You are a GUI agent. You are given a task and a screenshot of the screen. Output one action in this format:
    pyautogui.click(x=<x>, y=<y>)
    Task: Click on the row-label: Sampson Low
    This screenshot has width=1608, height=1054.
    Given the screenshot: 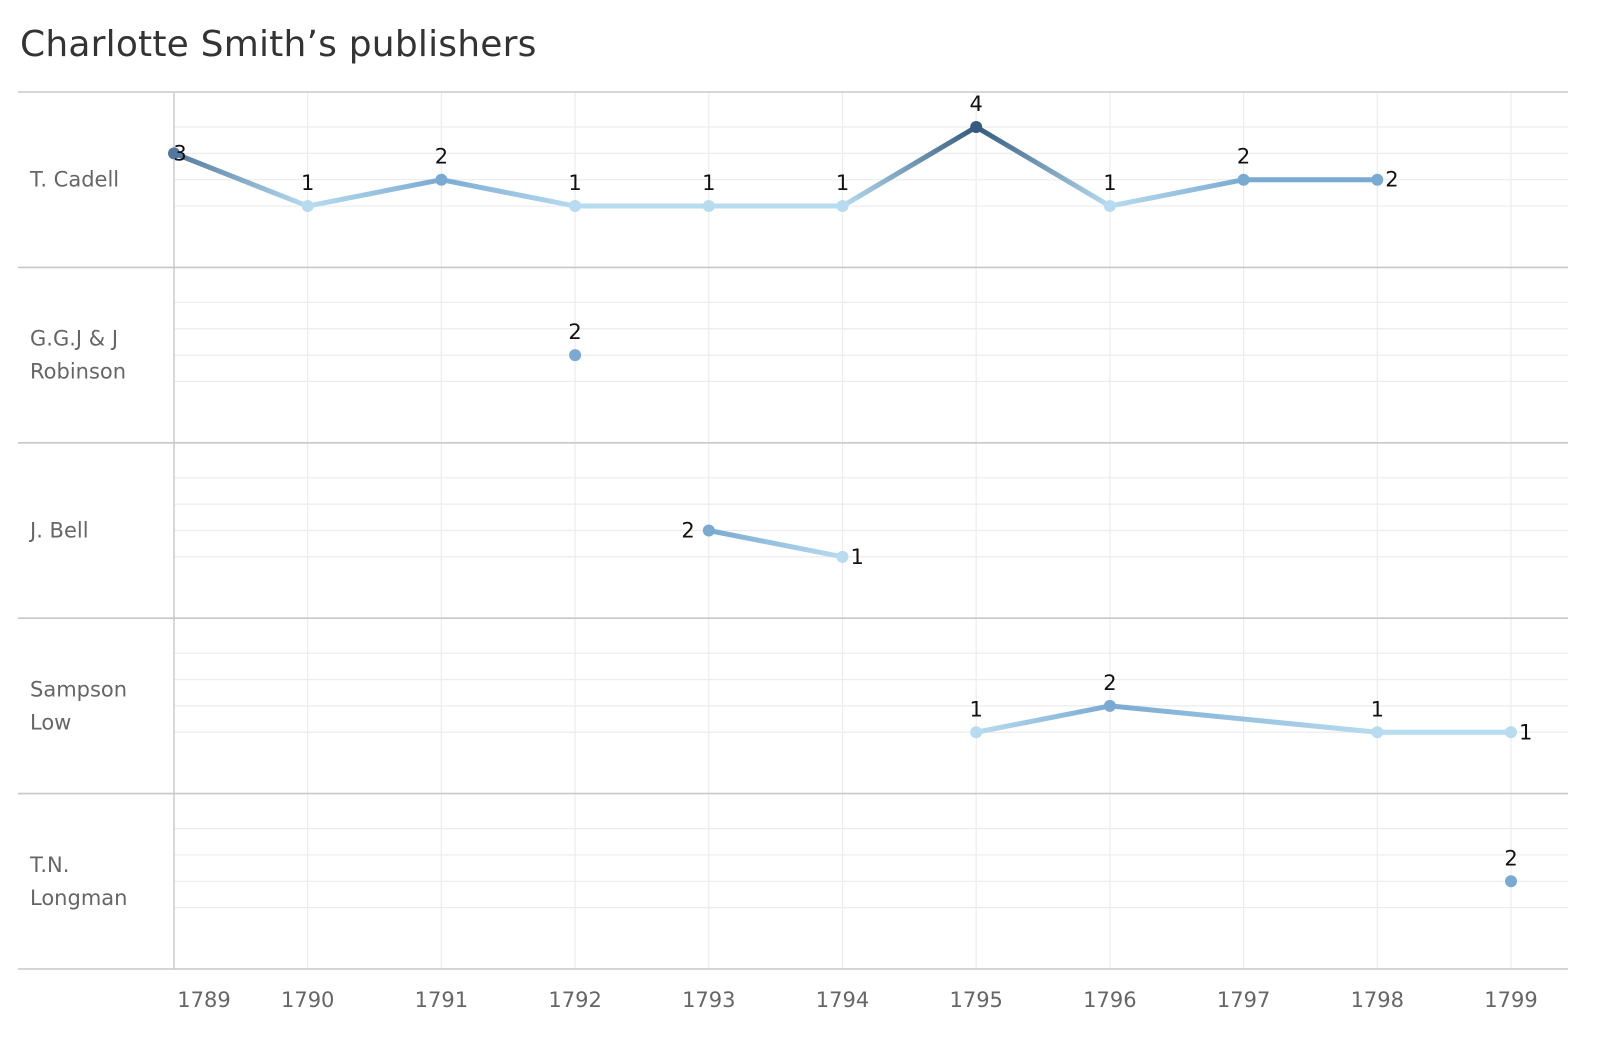 What is the action you would take?
    pyautogui.click(x=78, y=705)
    